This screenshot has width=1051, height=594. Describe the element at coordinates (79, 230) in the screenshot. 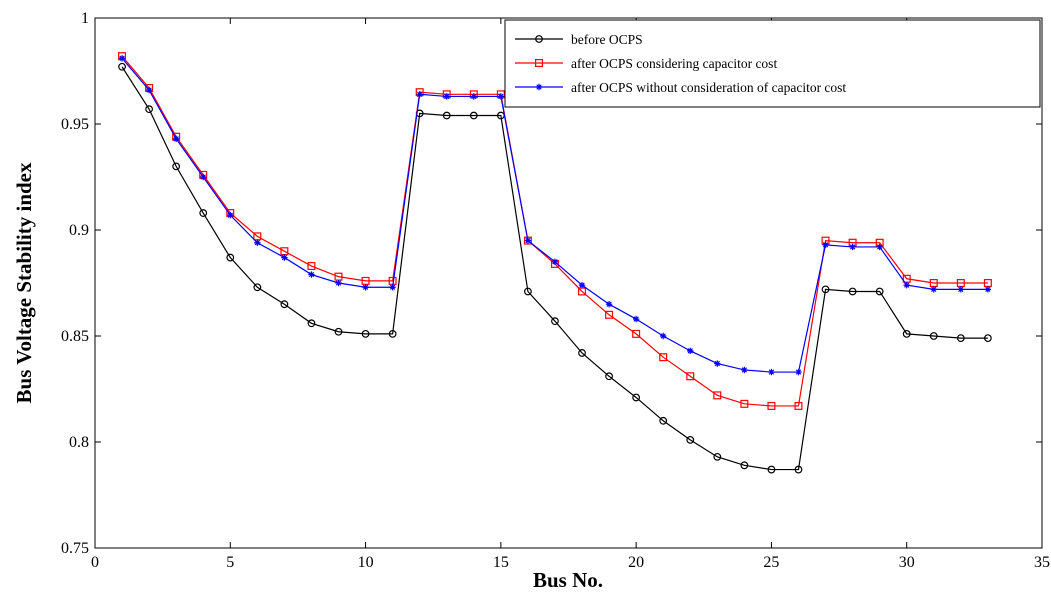

I see `y-tick-label: 0.9` at that location.